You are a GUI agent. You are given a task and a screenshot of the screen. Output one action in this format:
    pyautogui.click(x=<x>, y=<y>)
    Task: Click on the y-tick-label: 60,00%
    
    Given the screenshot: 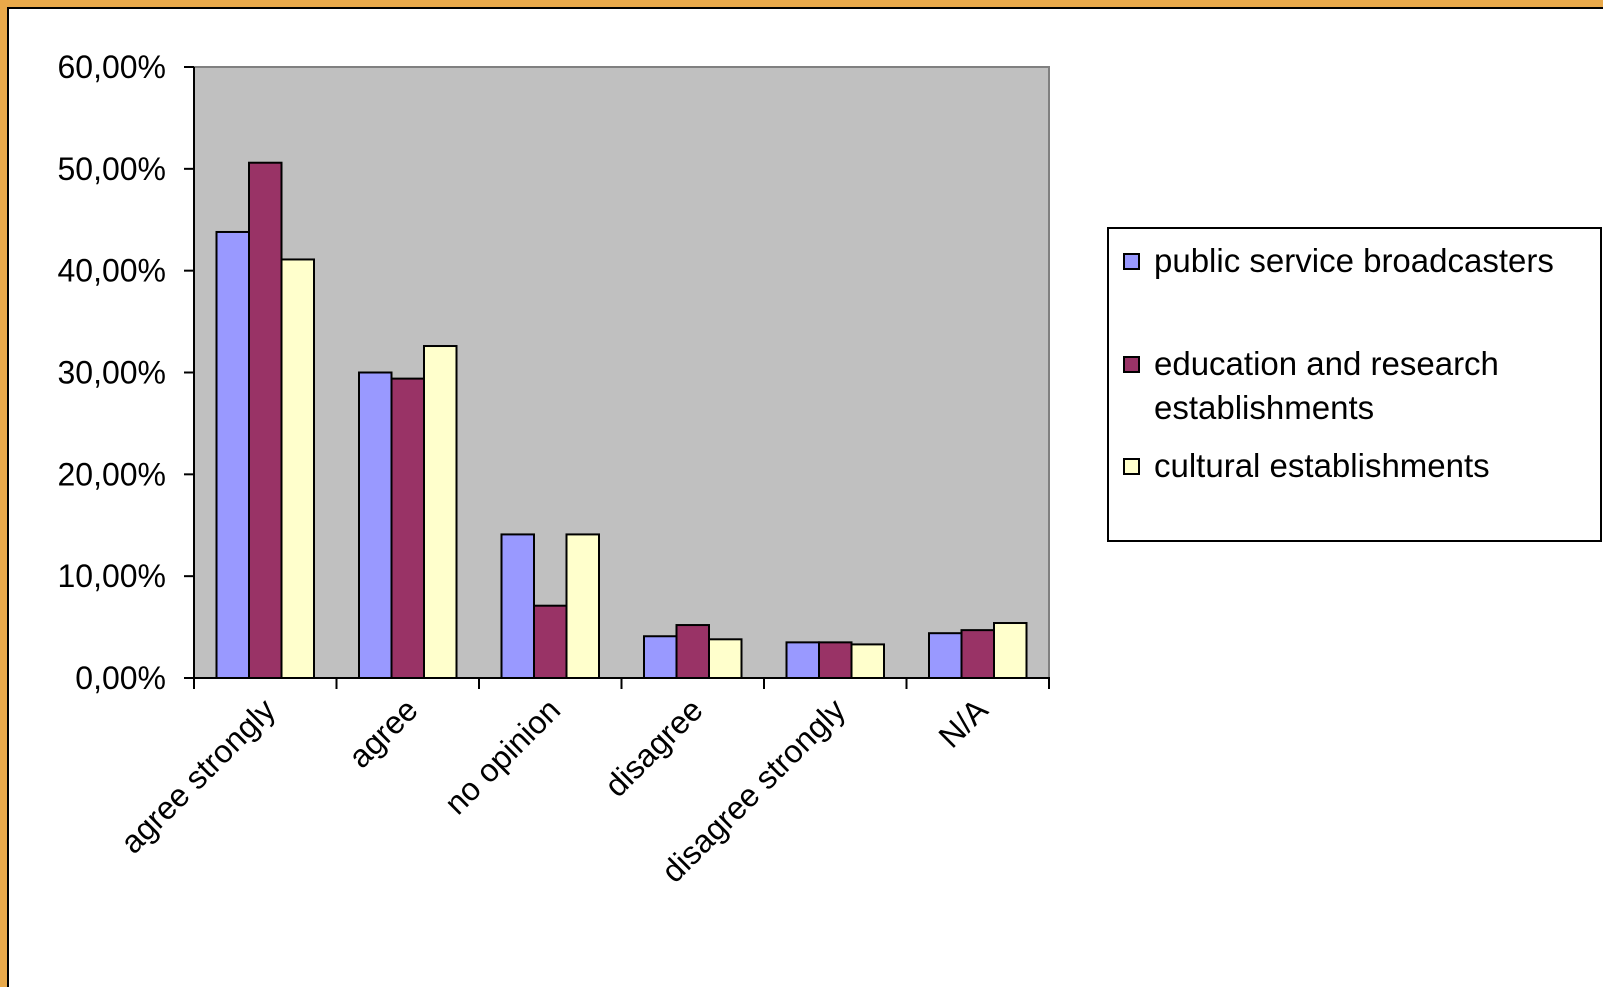 What is the action you would take?
    pyautogui.click(x=111, y=67)
    